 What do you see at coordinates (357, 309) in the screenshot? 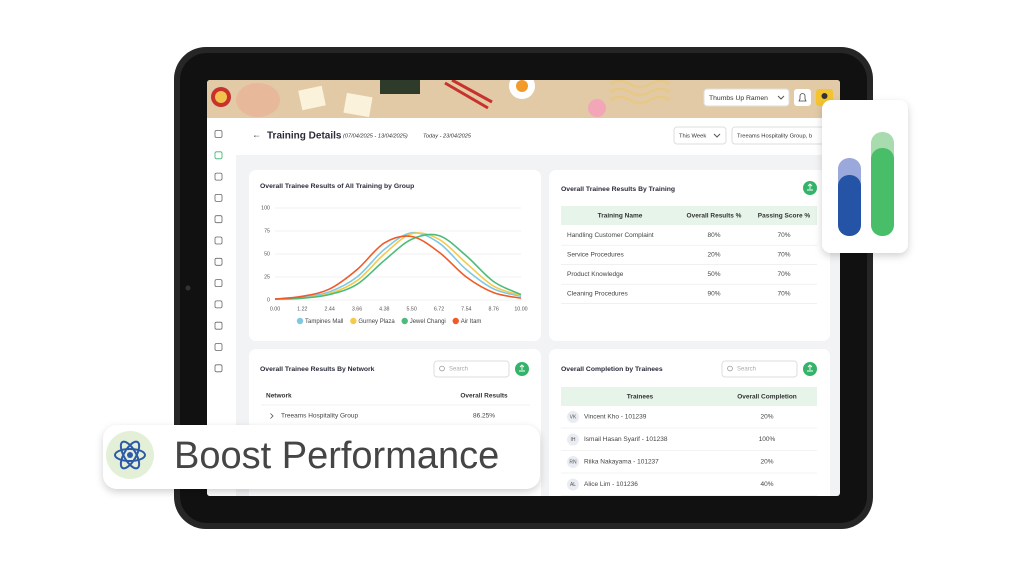
I see `x-tick-label: 3.66` at bounding box center [357, 309].